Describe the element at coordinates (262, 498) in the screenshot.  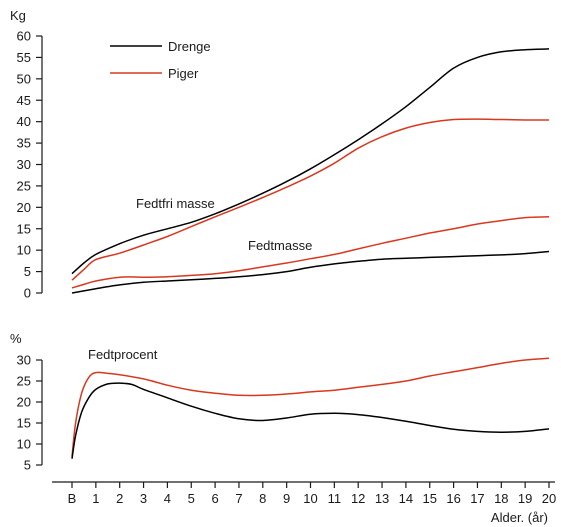
I see `x-tick-label: 8` at that location.